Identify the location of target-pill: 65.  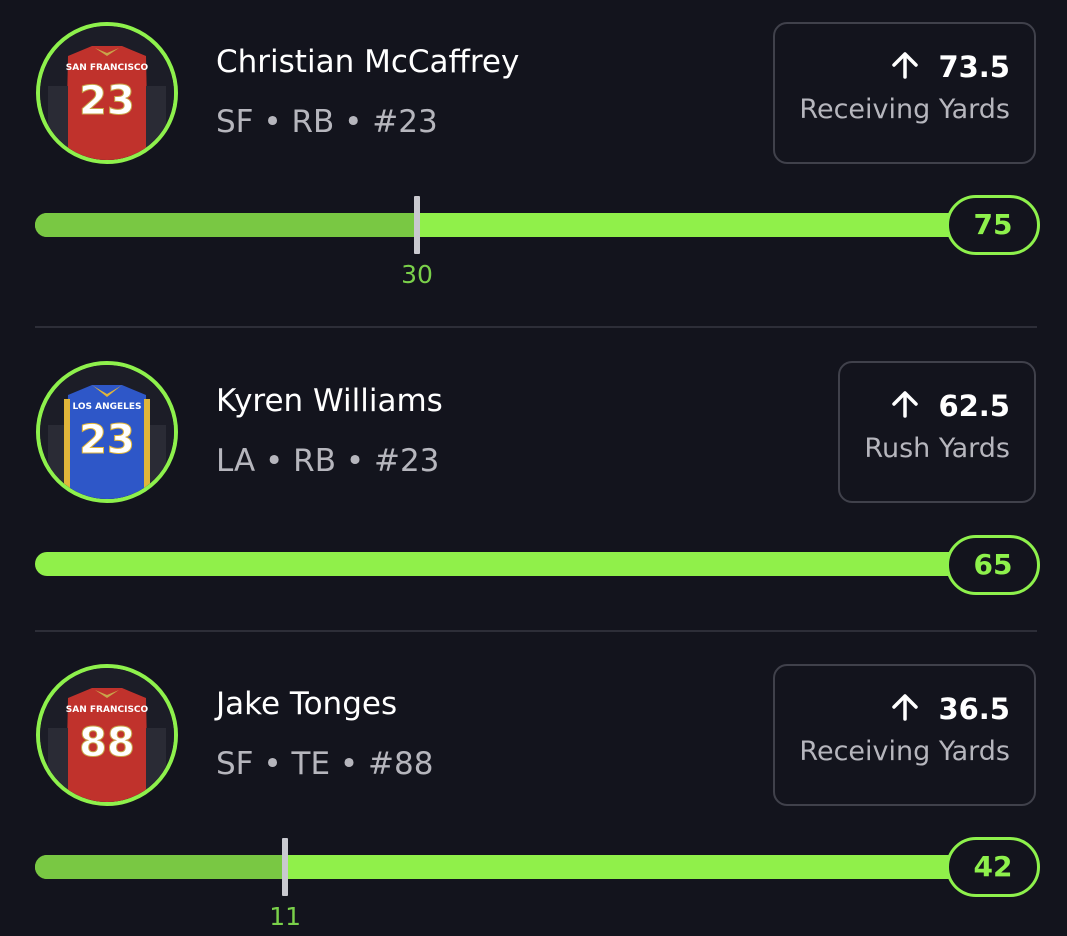
(993, 565).